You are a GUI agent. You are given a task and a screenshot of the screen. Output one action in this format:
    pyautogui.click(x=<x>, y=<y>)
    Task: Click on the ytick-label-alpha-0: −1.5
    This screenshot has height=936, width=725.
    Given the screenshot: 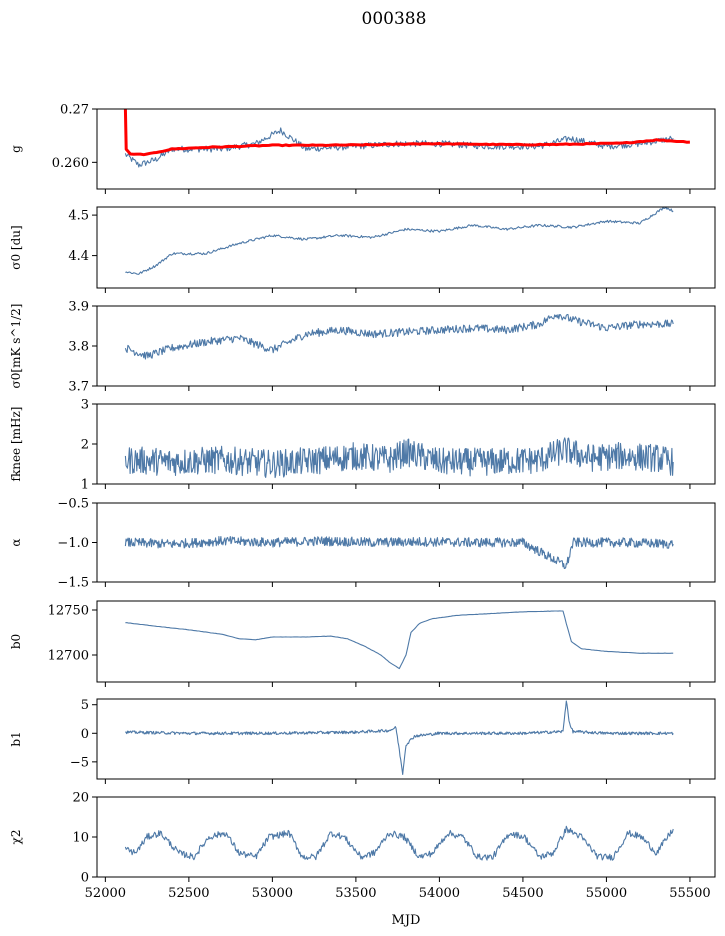 What is the action you would take?
    pyautogui.click(x=73, y=583)
    